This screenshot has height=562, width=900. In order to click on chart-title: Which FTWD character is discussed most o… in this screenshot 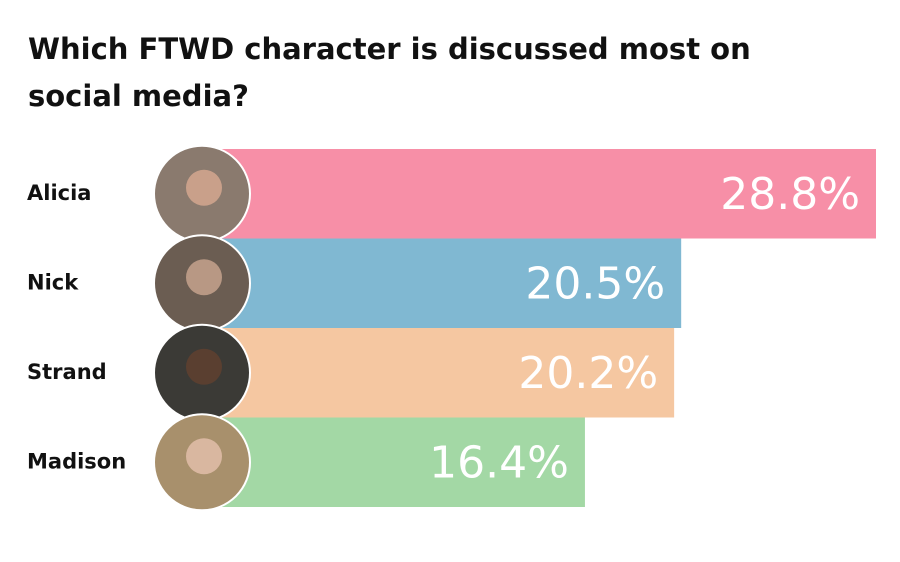, I will do `click(389, 72)`.